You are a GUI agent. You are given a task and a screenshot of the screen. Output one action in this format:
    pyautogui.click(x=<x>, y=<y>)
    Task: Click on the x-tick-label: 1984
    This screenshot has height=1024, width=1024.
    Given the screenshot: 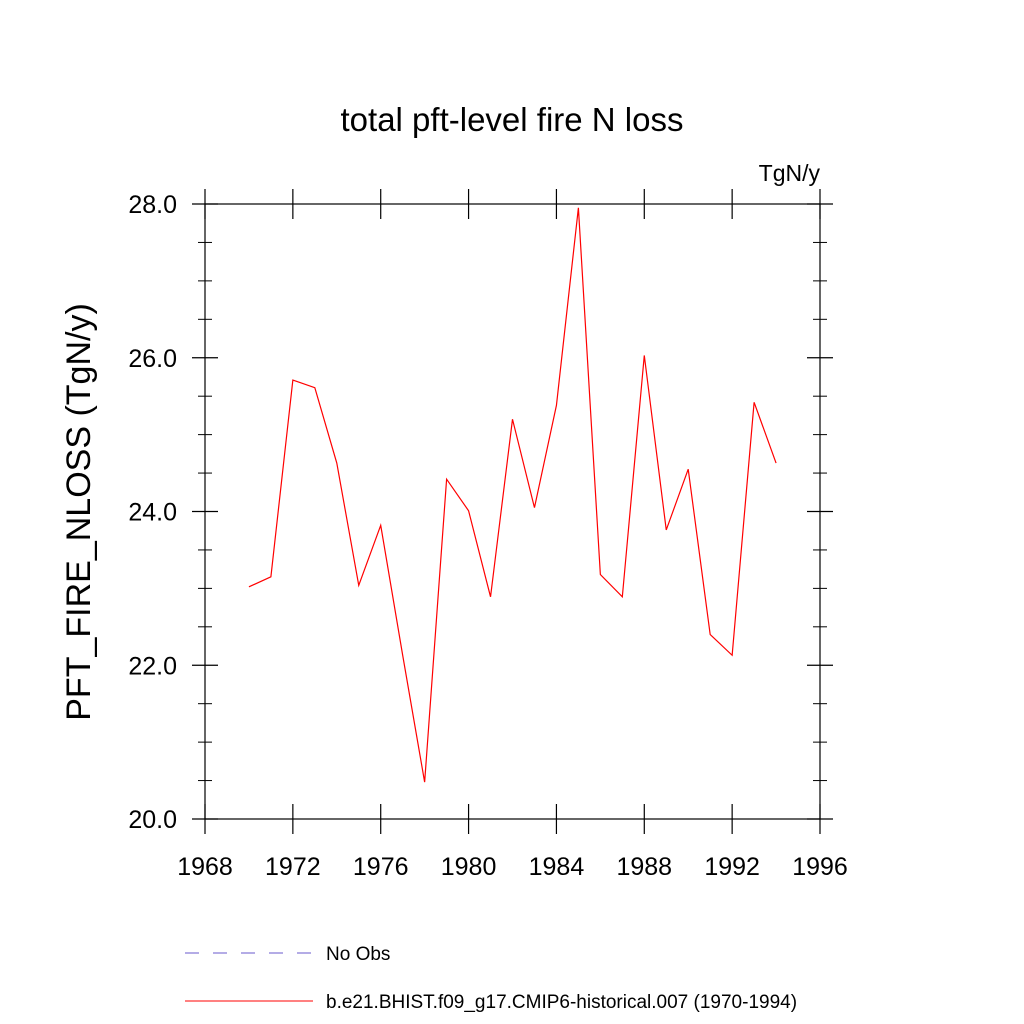 What is the action you would take?
    pyautogui.click(x=557, y=867)
    